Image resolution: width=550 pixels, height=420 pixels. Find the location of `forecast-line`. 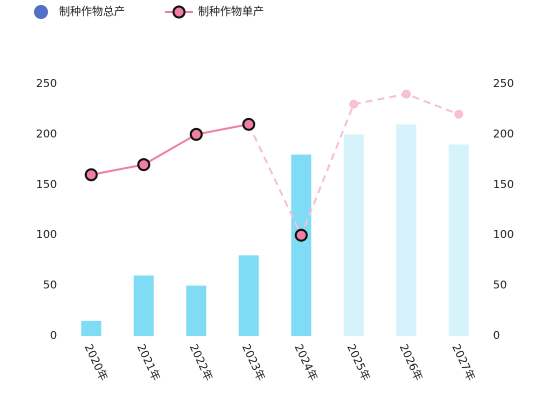

forecast-line is located at coordinates (353, 165).